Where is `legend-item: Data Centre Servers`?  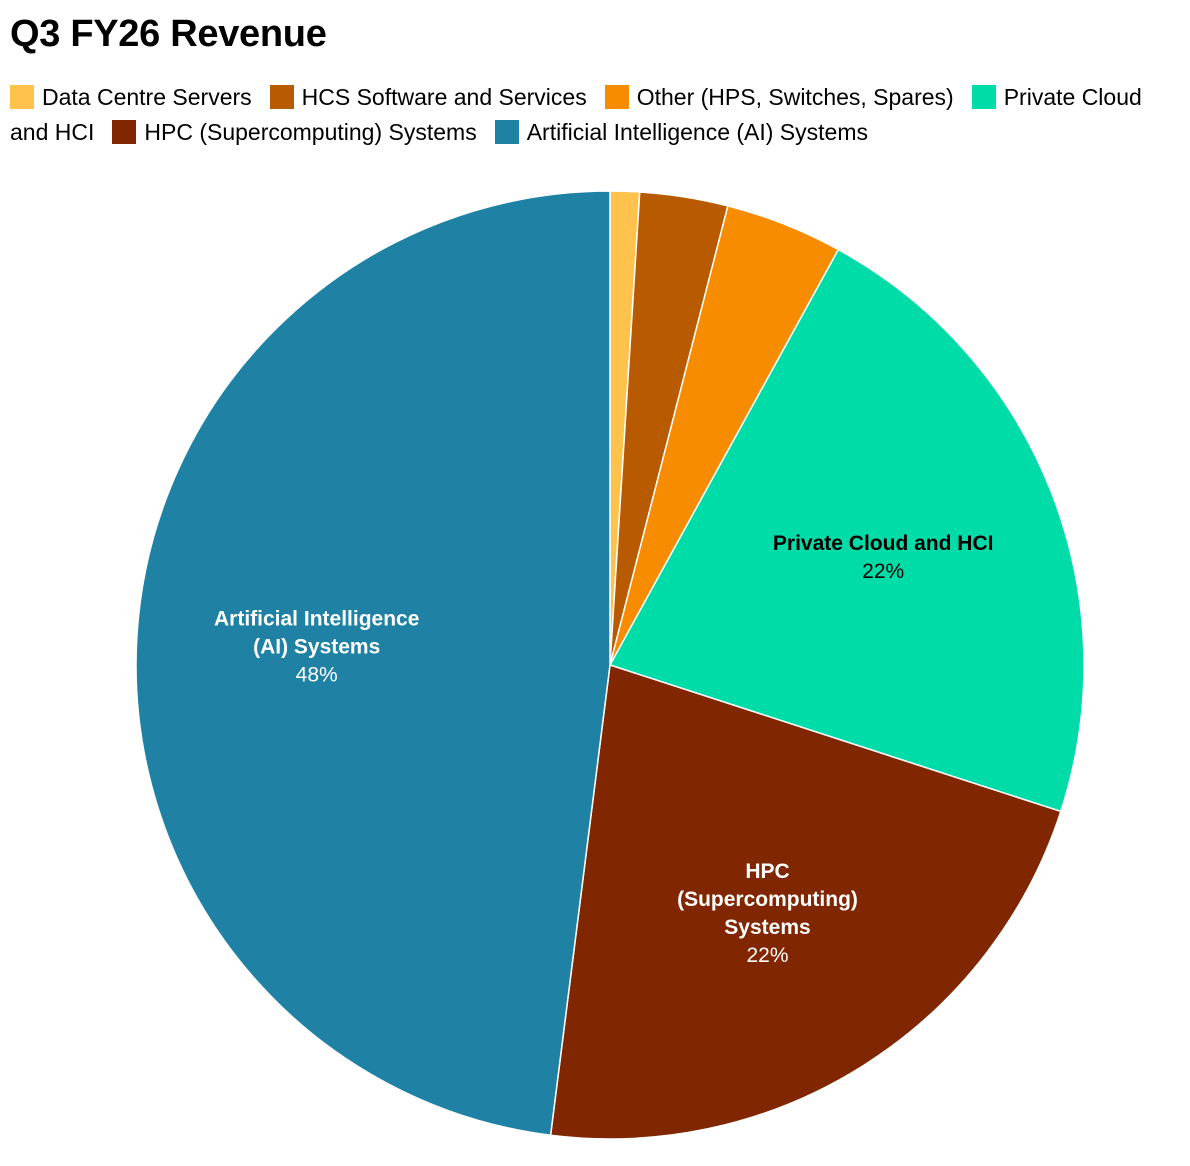
legend-item: Data Centre Servers is located at coordinates (131, 97).